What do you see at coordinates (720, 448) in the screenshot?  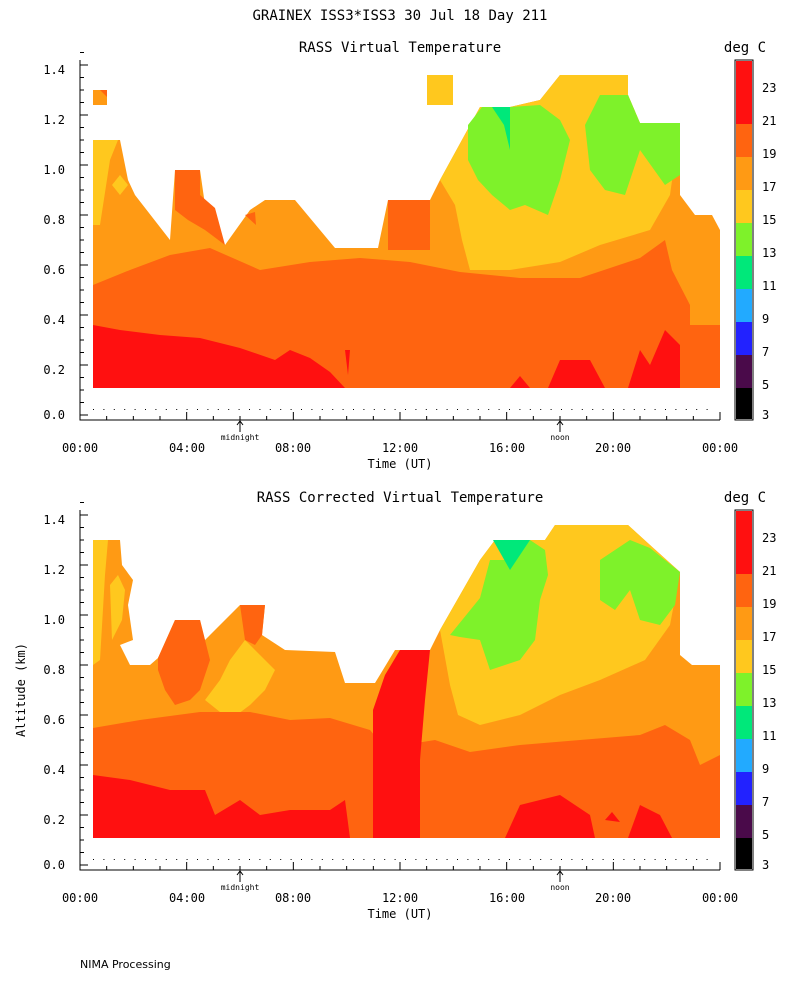 I see `panel-1-x-tick-label: 00:00` at bounding box center [720, 448].